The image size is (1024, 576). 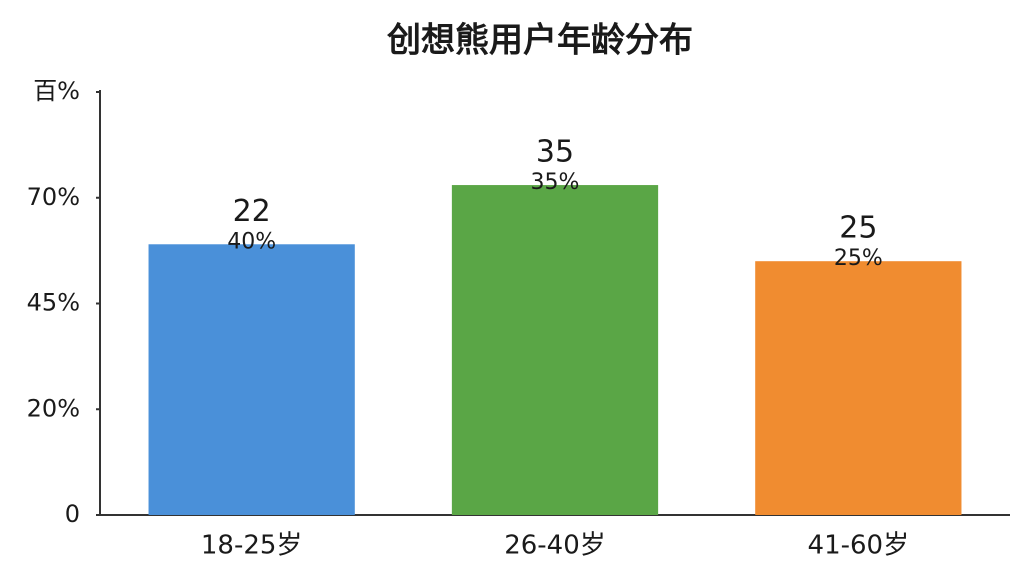 I want to click on y-tick-label: 百%, so click(x=56, y=91).